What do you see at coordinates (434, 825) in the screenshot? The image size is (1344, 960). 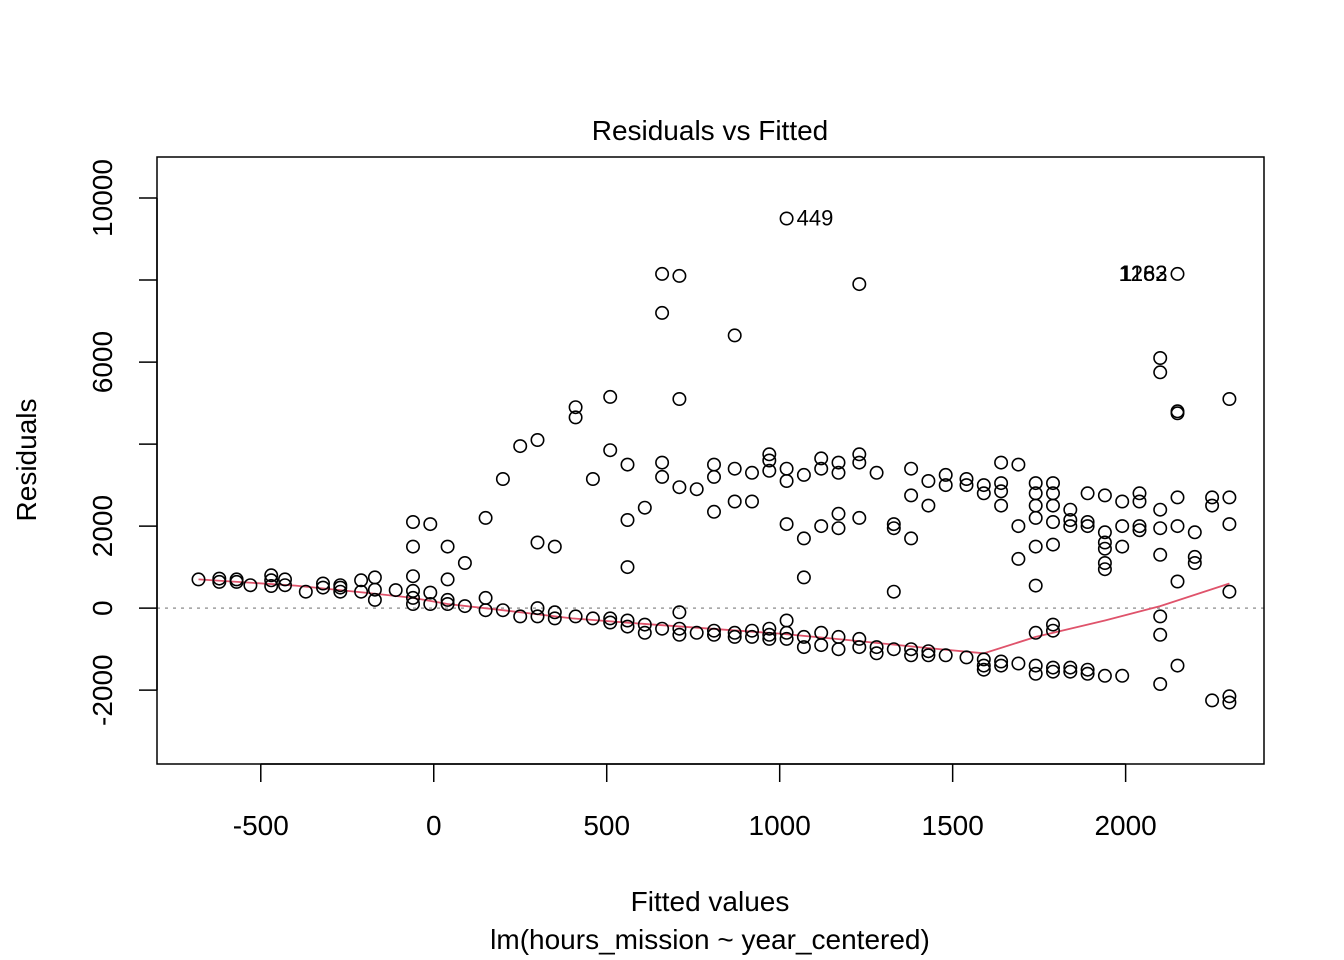 I see `x-tick-label: 0` at bounding box center [434, 825].